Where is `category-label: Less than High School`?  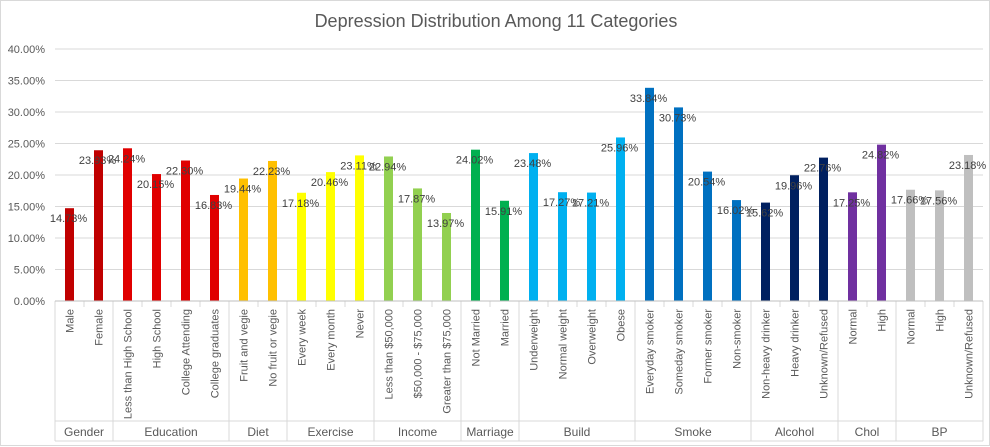
category-label: Less than High School is located at coordinates (129, 364).